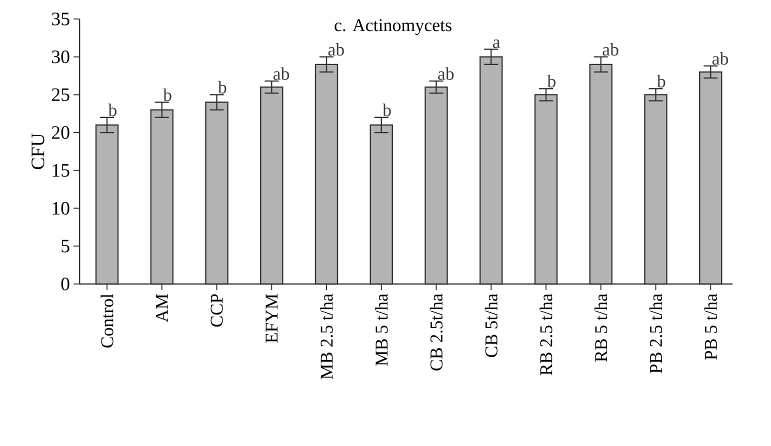 Image resolution: width=771 pixels, height=446 pixels. Describe the element at coordinates (66, 246) in the screenshot. I see `y-tick-label: 5` at that location.